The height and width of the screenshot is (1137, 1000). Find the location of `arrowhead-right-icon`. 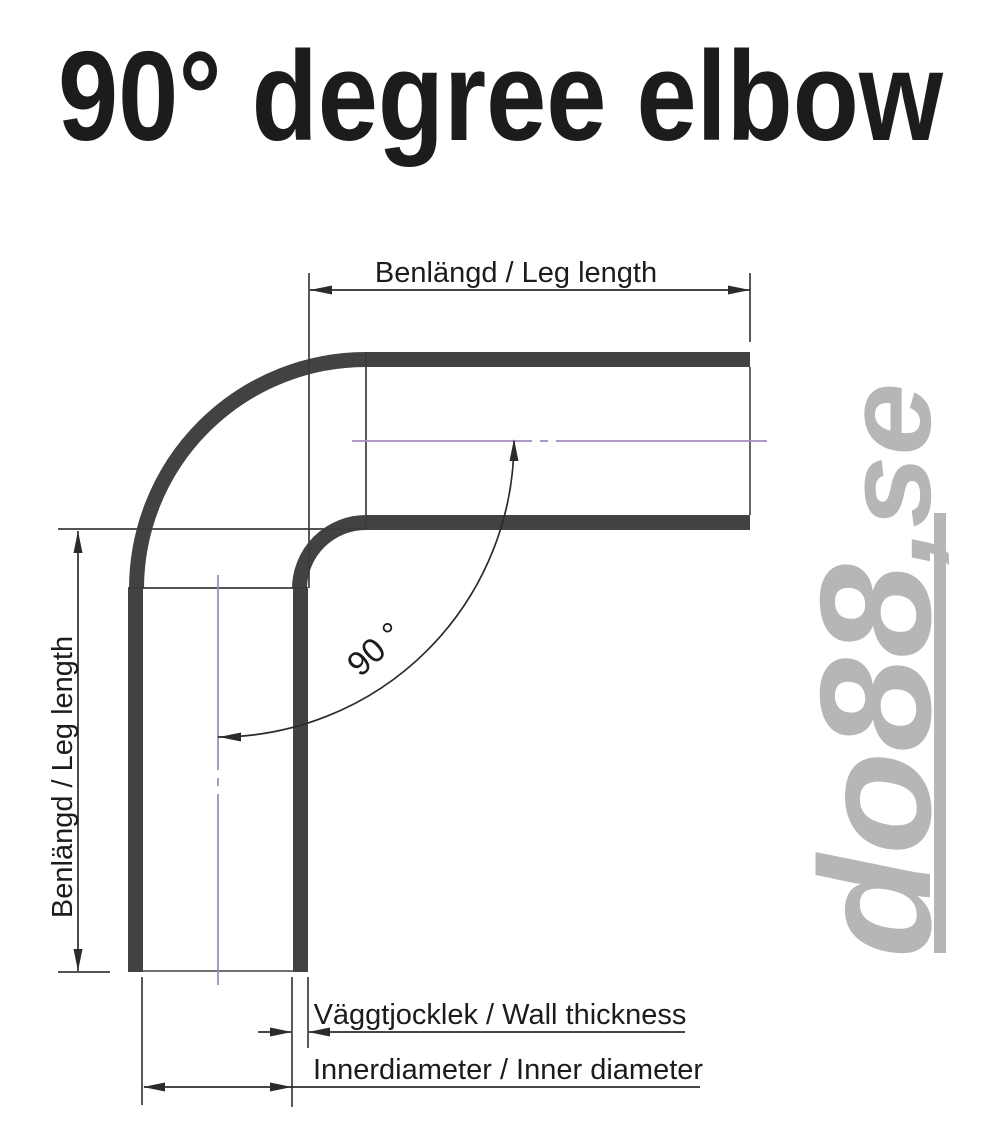

arrowhead-right-icon is located at coordinates (739, 290).